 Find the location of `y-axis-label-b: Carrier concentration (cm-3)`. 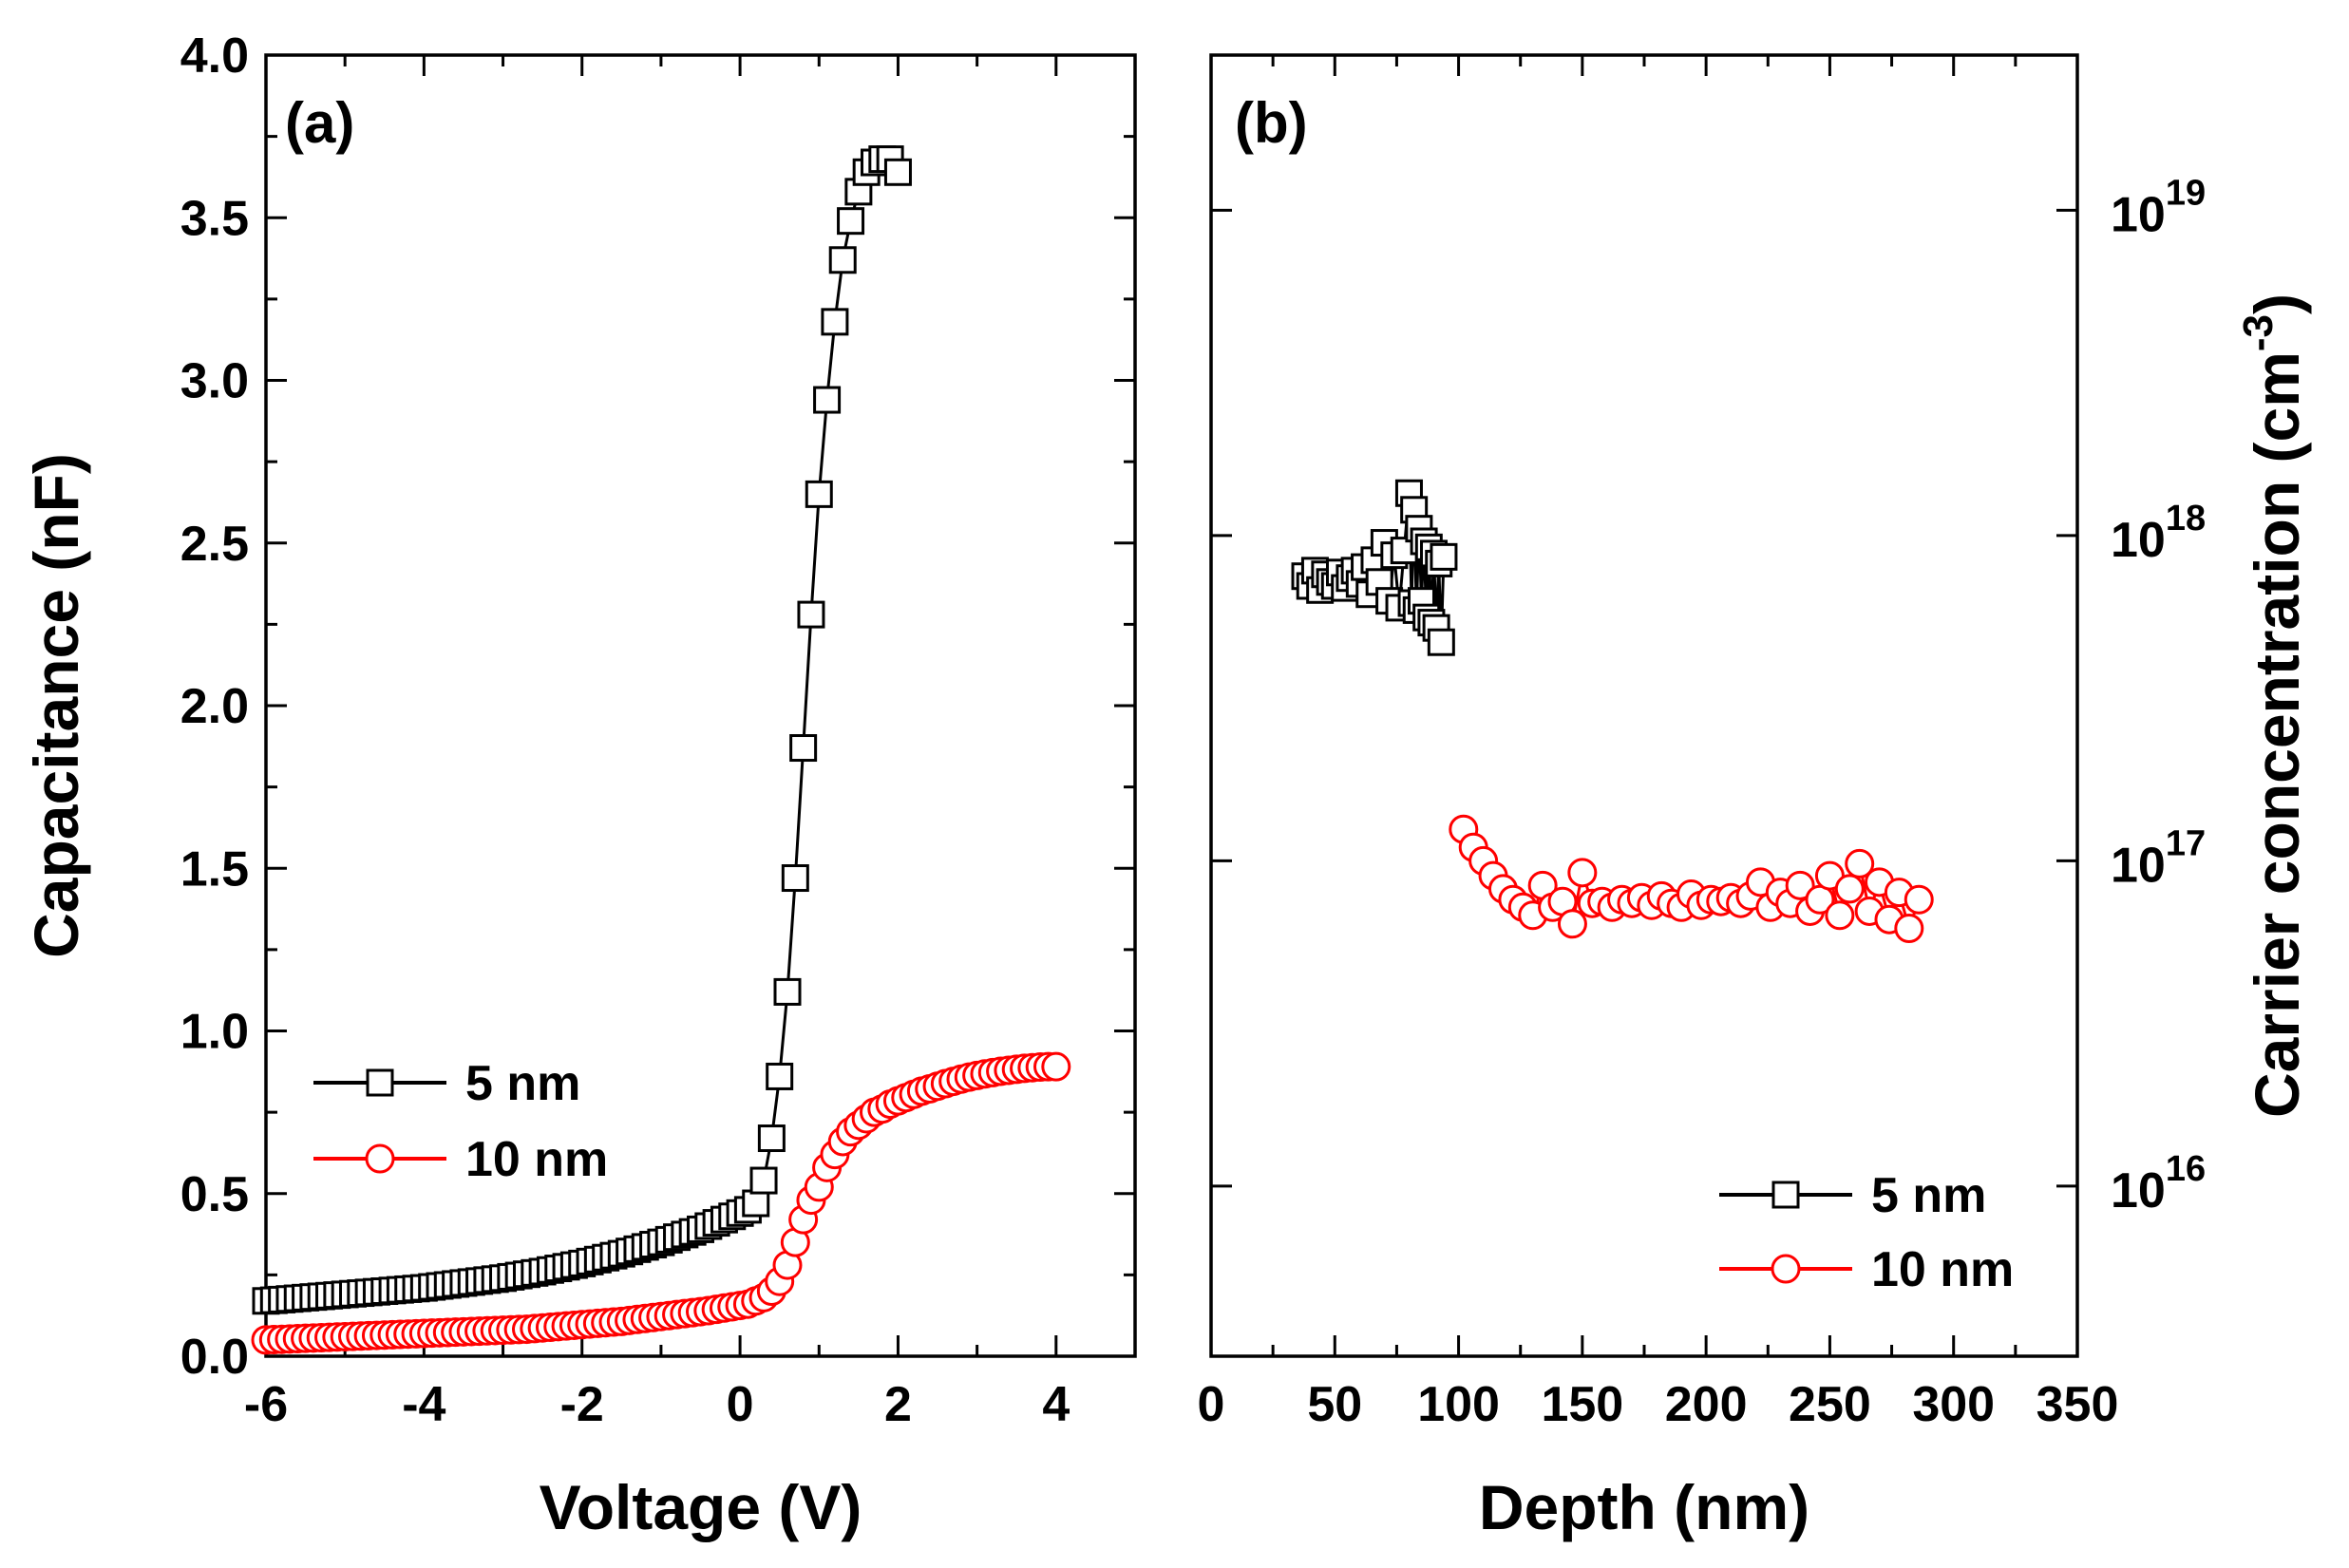

y-axis-label-b: Carrier concentration (cm-3) is located at coordinates (2274, 705).